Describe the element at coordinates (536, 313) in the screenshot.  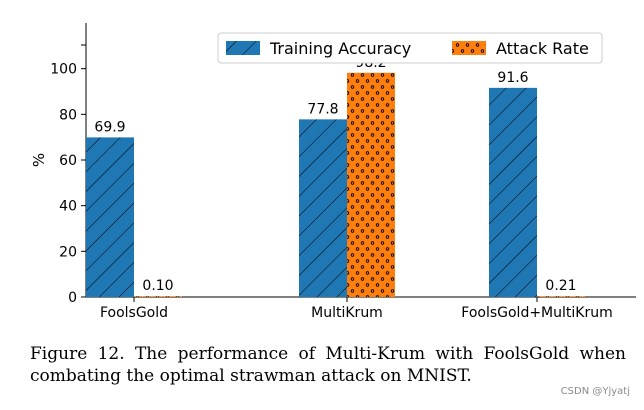
I see `x-tick-label: FoolsGold+MultiKrum` at that location.